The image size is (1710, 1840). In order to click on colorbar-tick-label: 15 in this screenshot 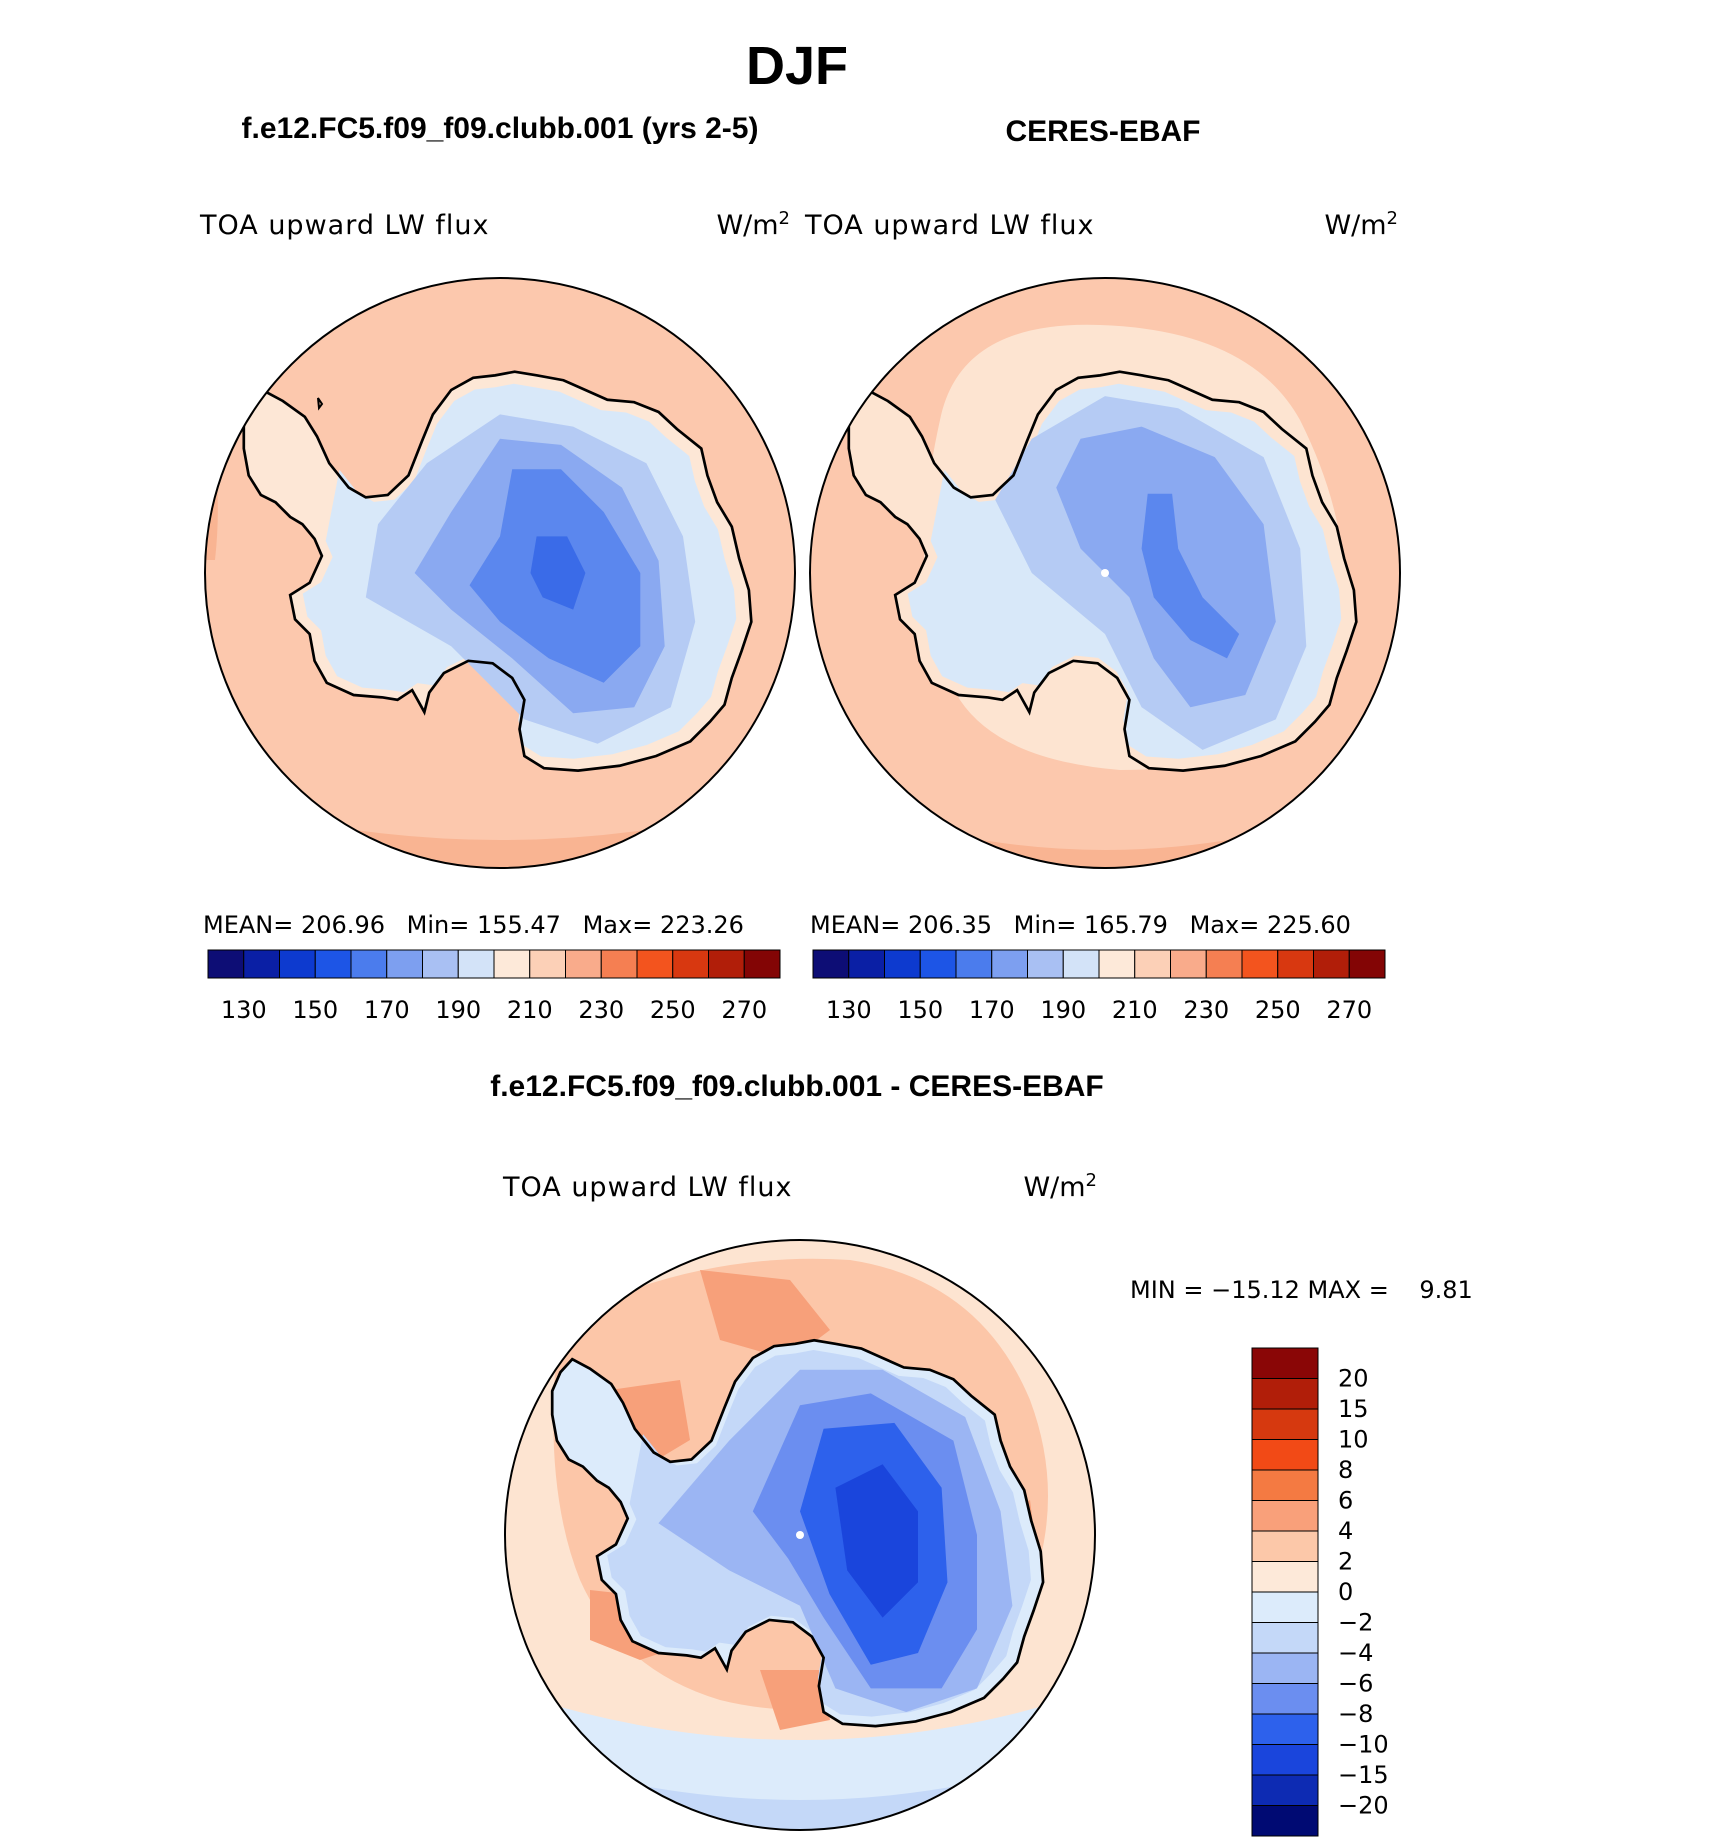, I will do `click(1353, 1409)`.